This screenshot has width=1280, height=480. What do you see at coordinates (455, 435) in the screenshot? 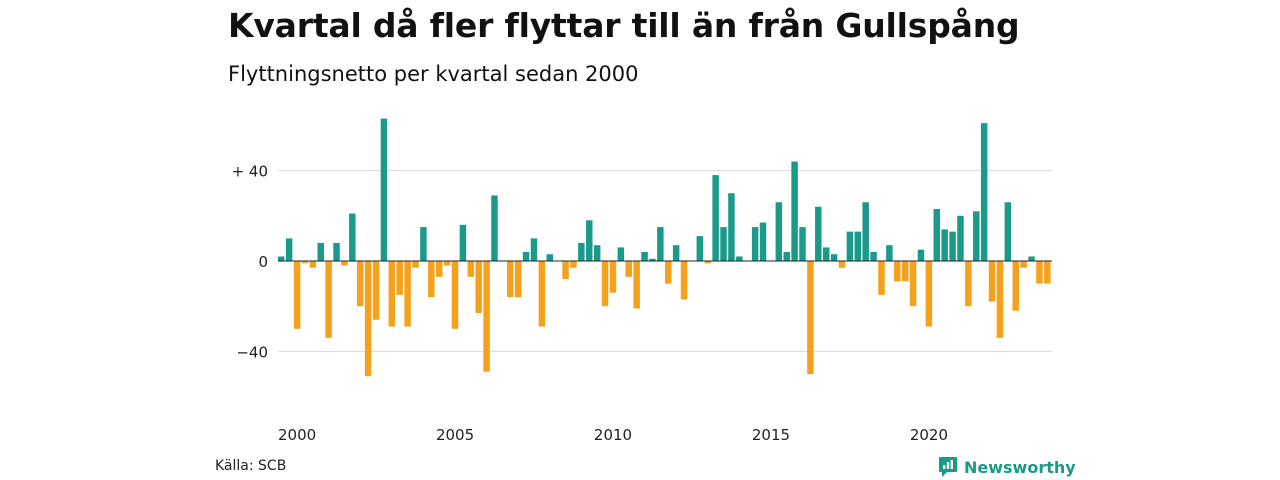
I see `x-tick-label: 2005` at bounding box center [455, 435].